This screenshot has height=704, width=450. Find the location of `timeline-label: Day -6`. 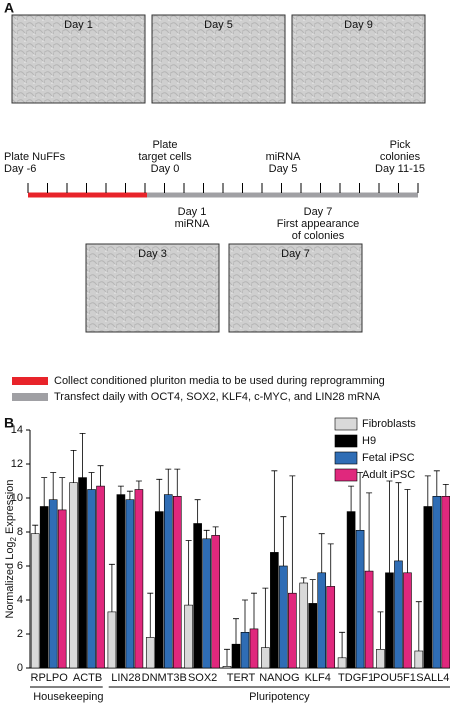

timeline-label: Day -6 is located at coordinates (20, 169).